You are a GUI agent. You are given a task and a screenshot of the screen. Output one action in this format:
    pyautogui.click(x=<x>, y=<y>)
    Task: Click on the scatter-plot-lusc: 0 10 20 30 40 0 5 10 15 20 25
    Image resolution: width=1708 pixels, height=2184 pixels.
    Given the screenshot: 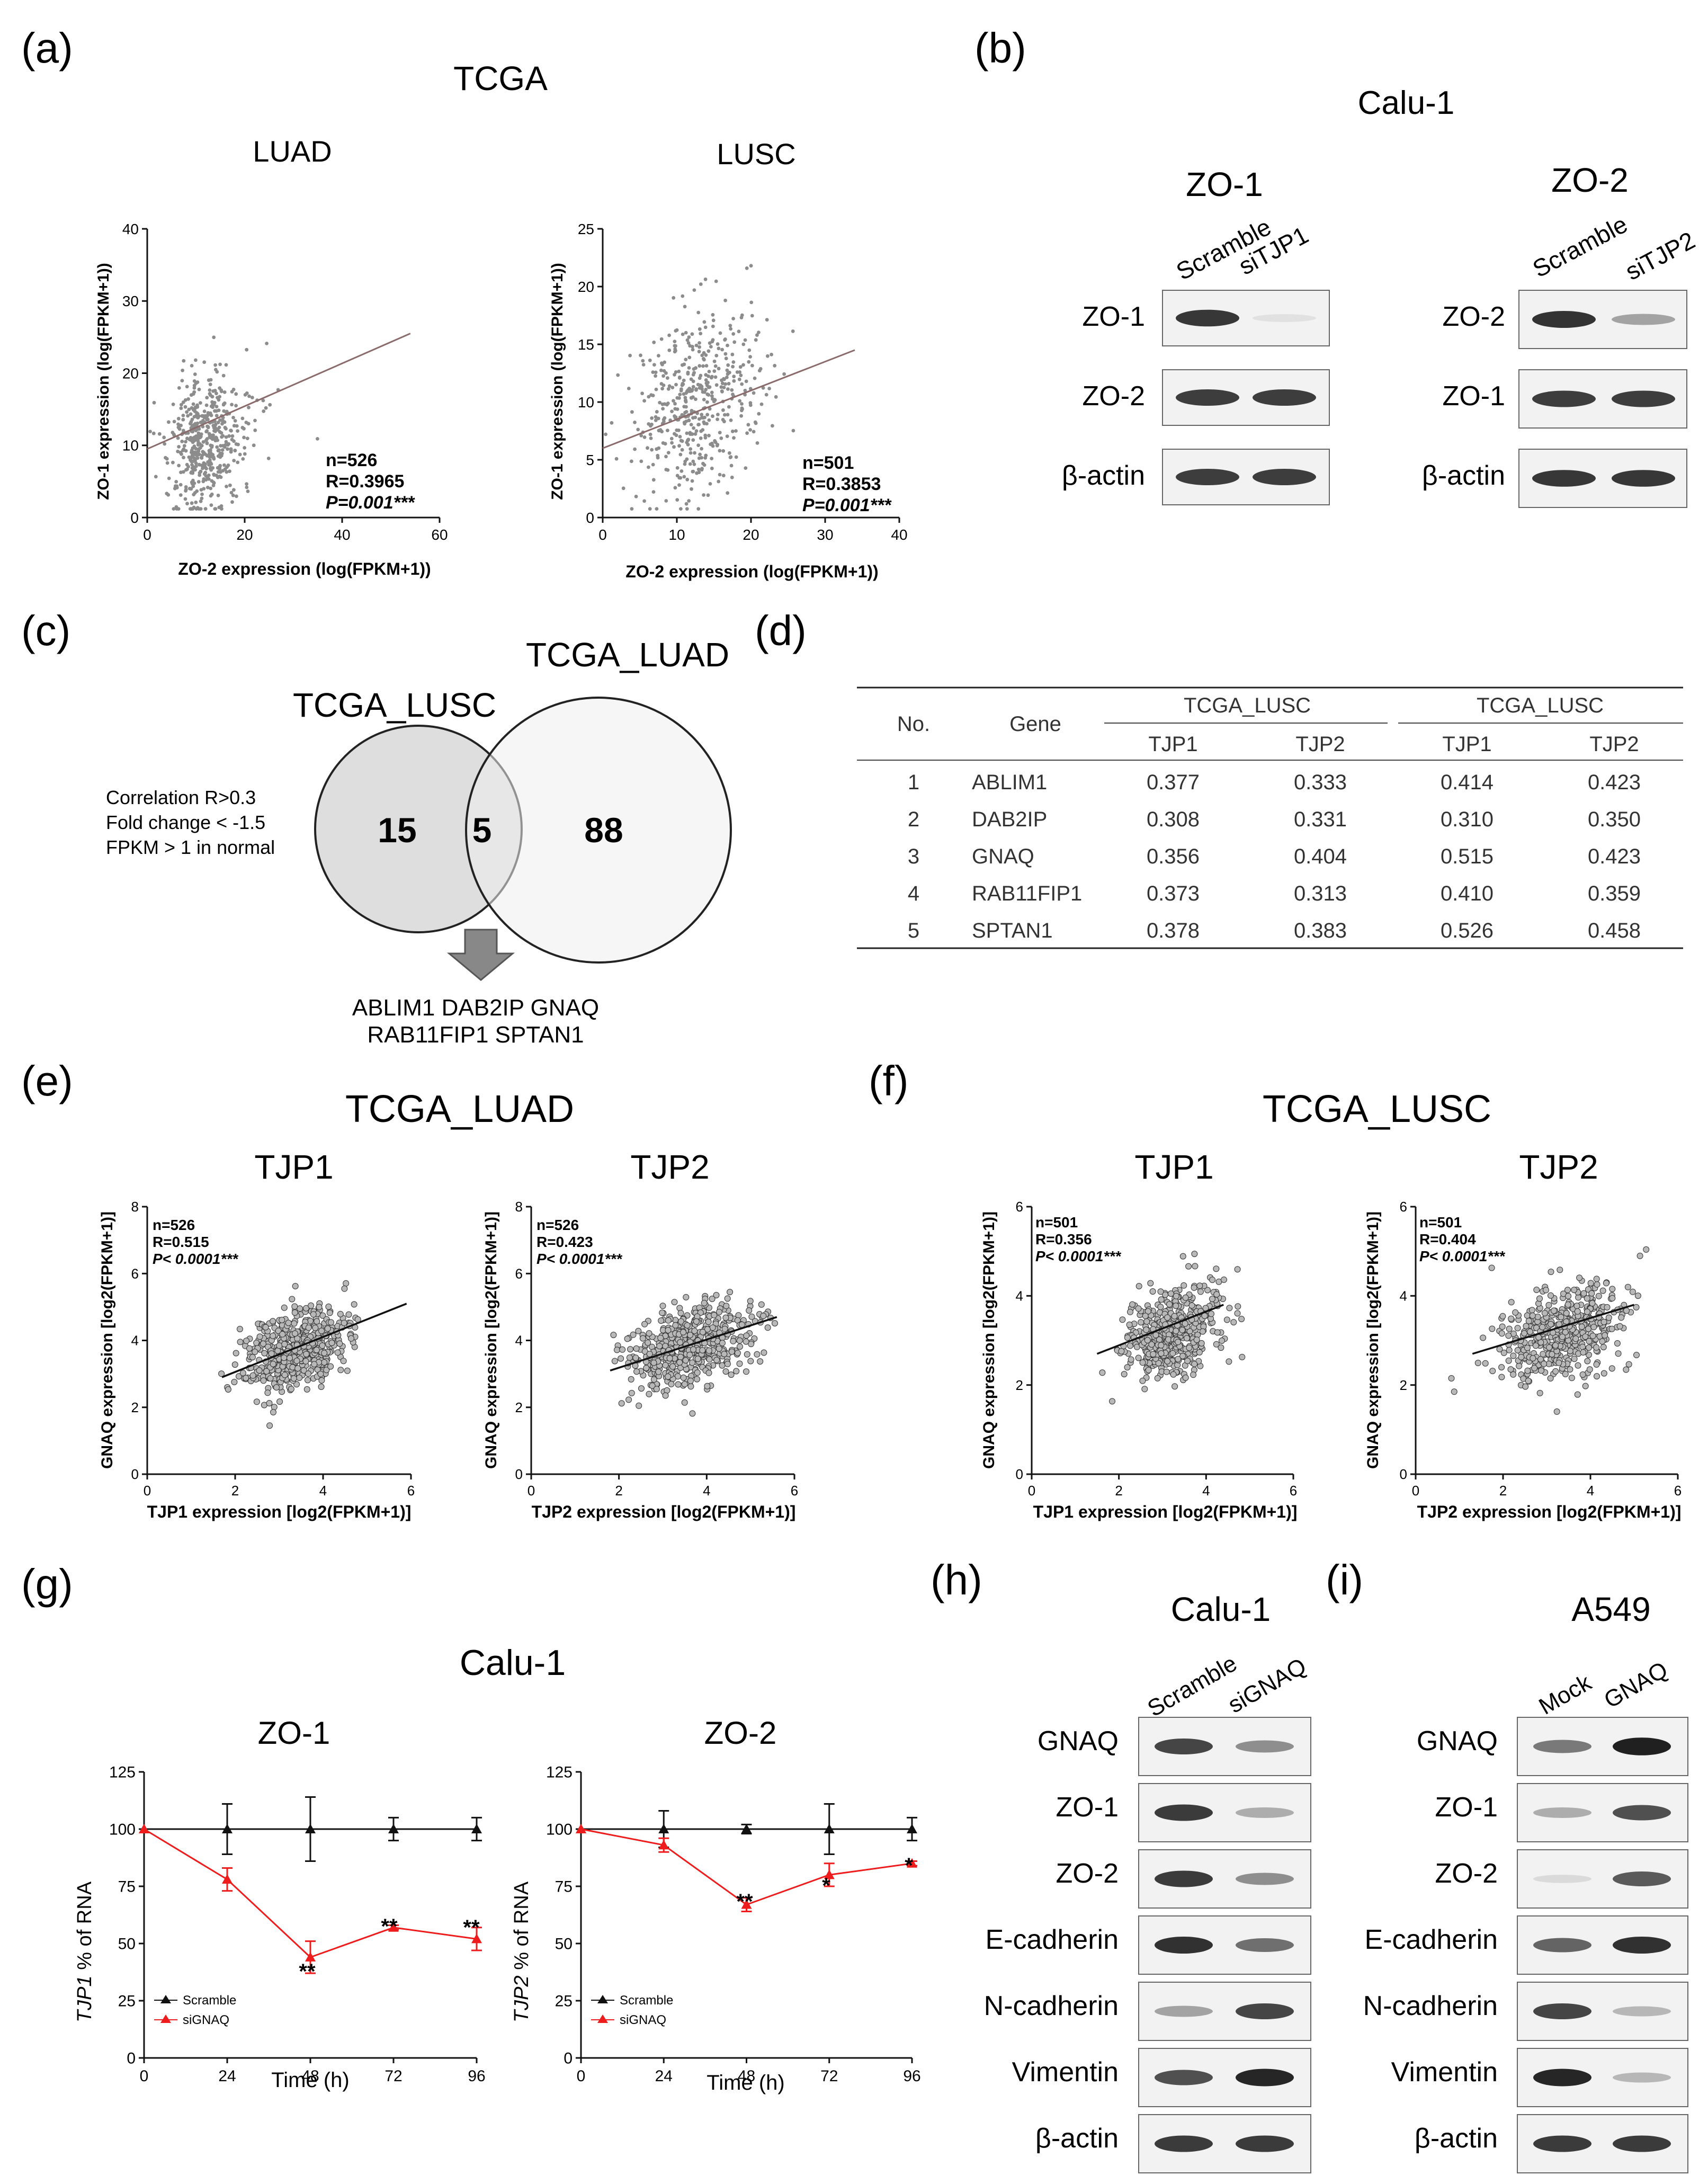 What is the action you would take?
    pyautogui.click(x=743, y=382)
    